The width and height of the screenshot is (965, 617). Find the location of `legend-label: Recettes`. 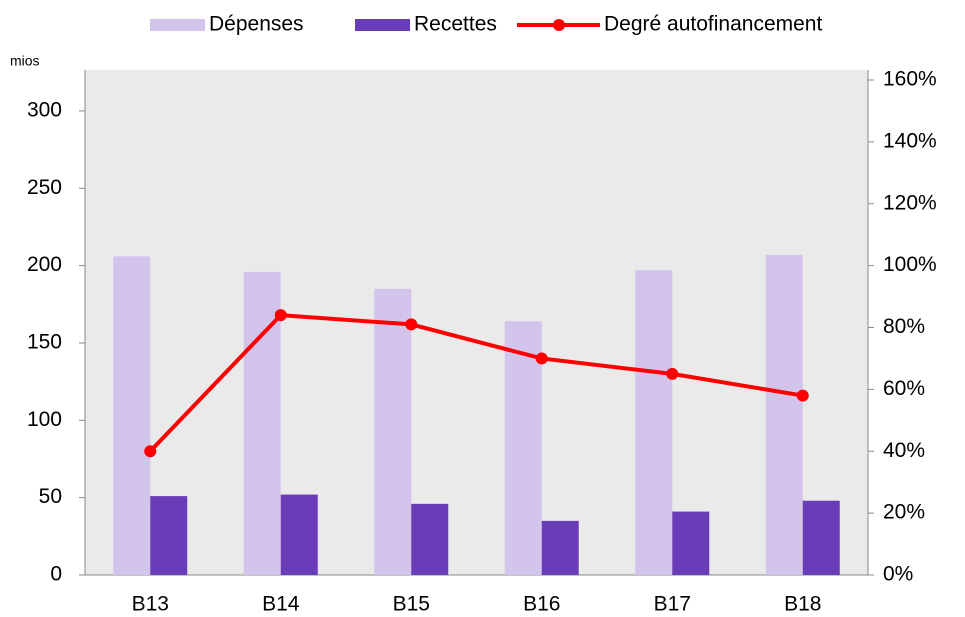

legend-label: Recettes is located at coordinates (455, 24).